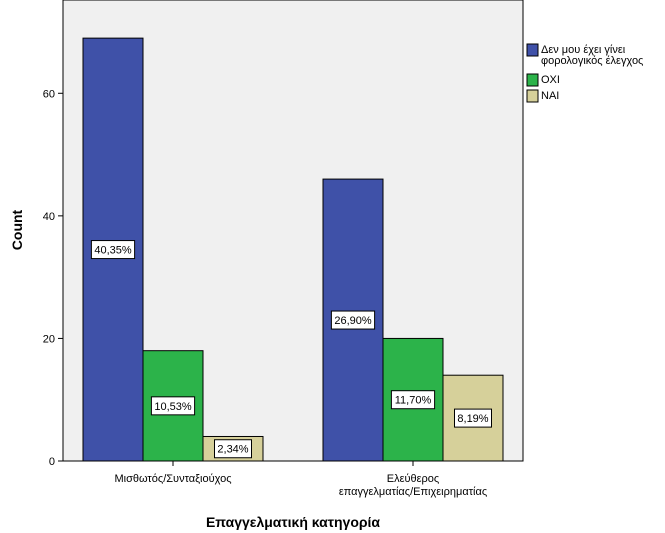  Describe the element at coordinates (413, 492) in the screenshot. I see `x-tick-label: επαγγελματίας/Επιχειρηματίας` at that location.